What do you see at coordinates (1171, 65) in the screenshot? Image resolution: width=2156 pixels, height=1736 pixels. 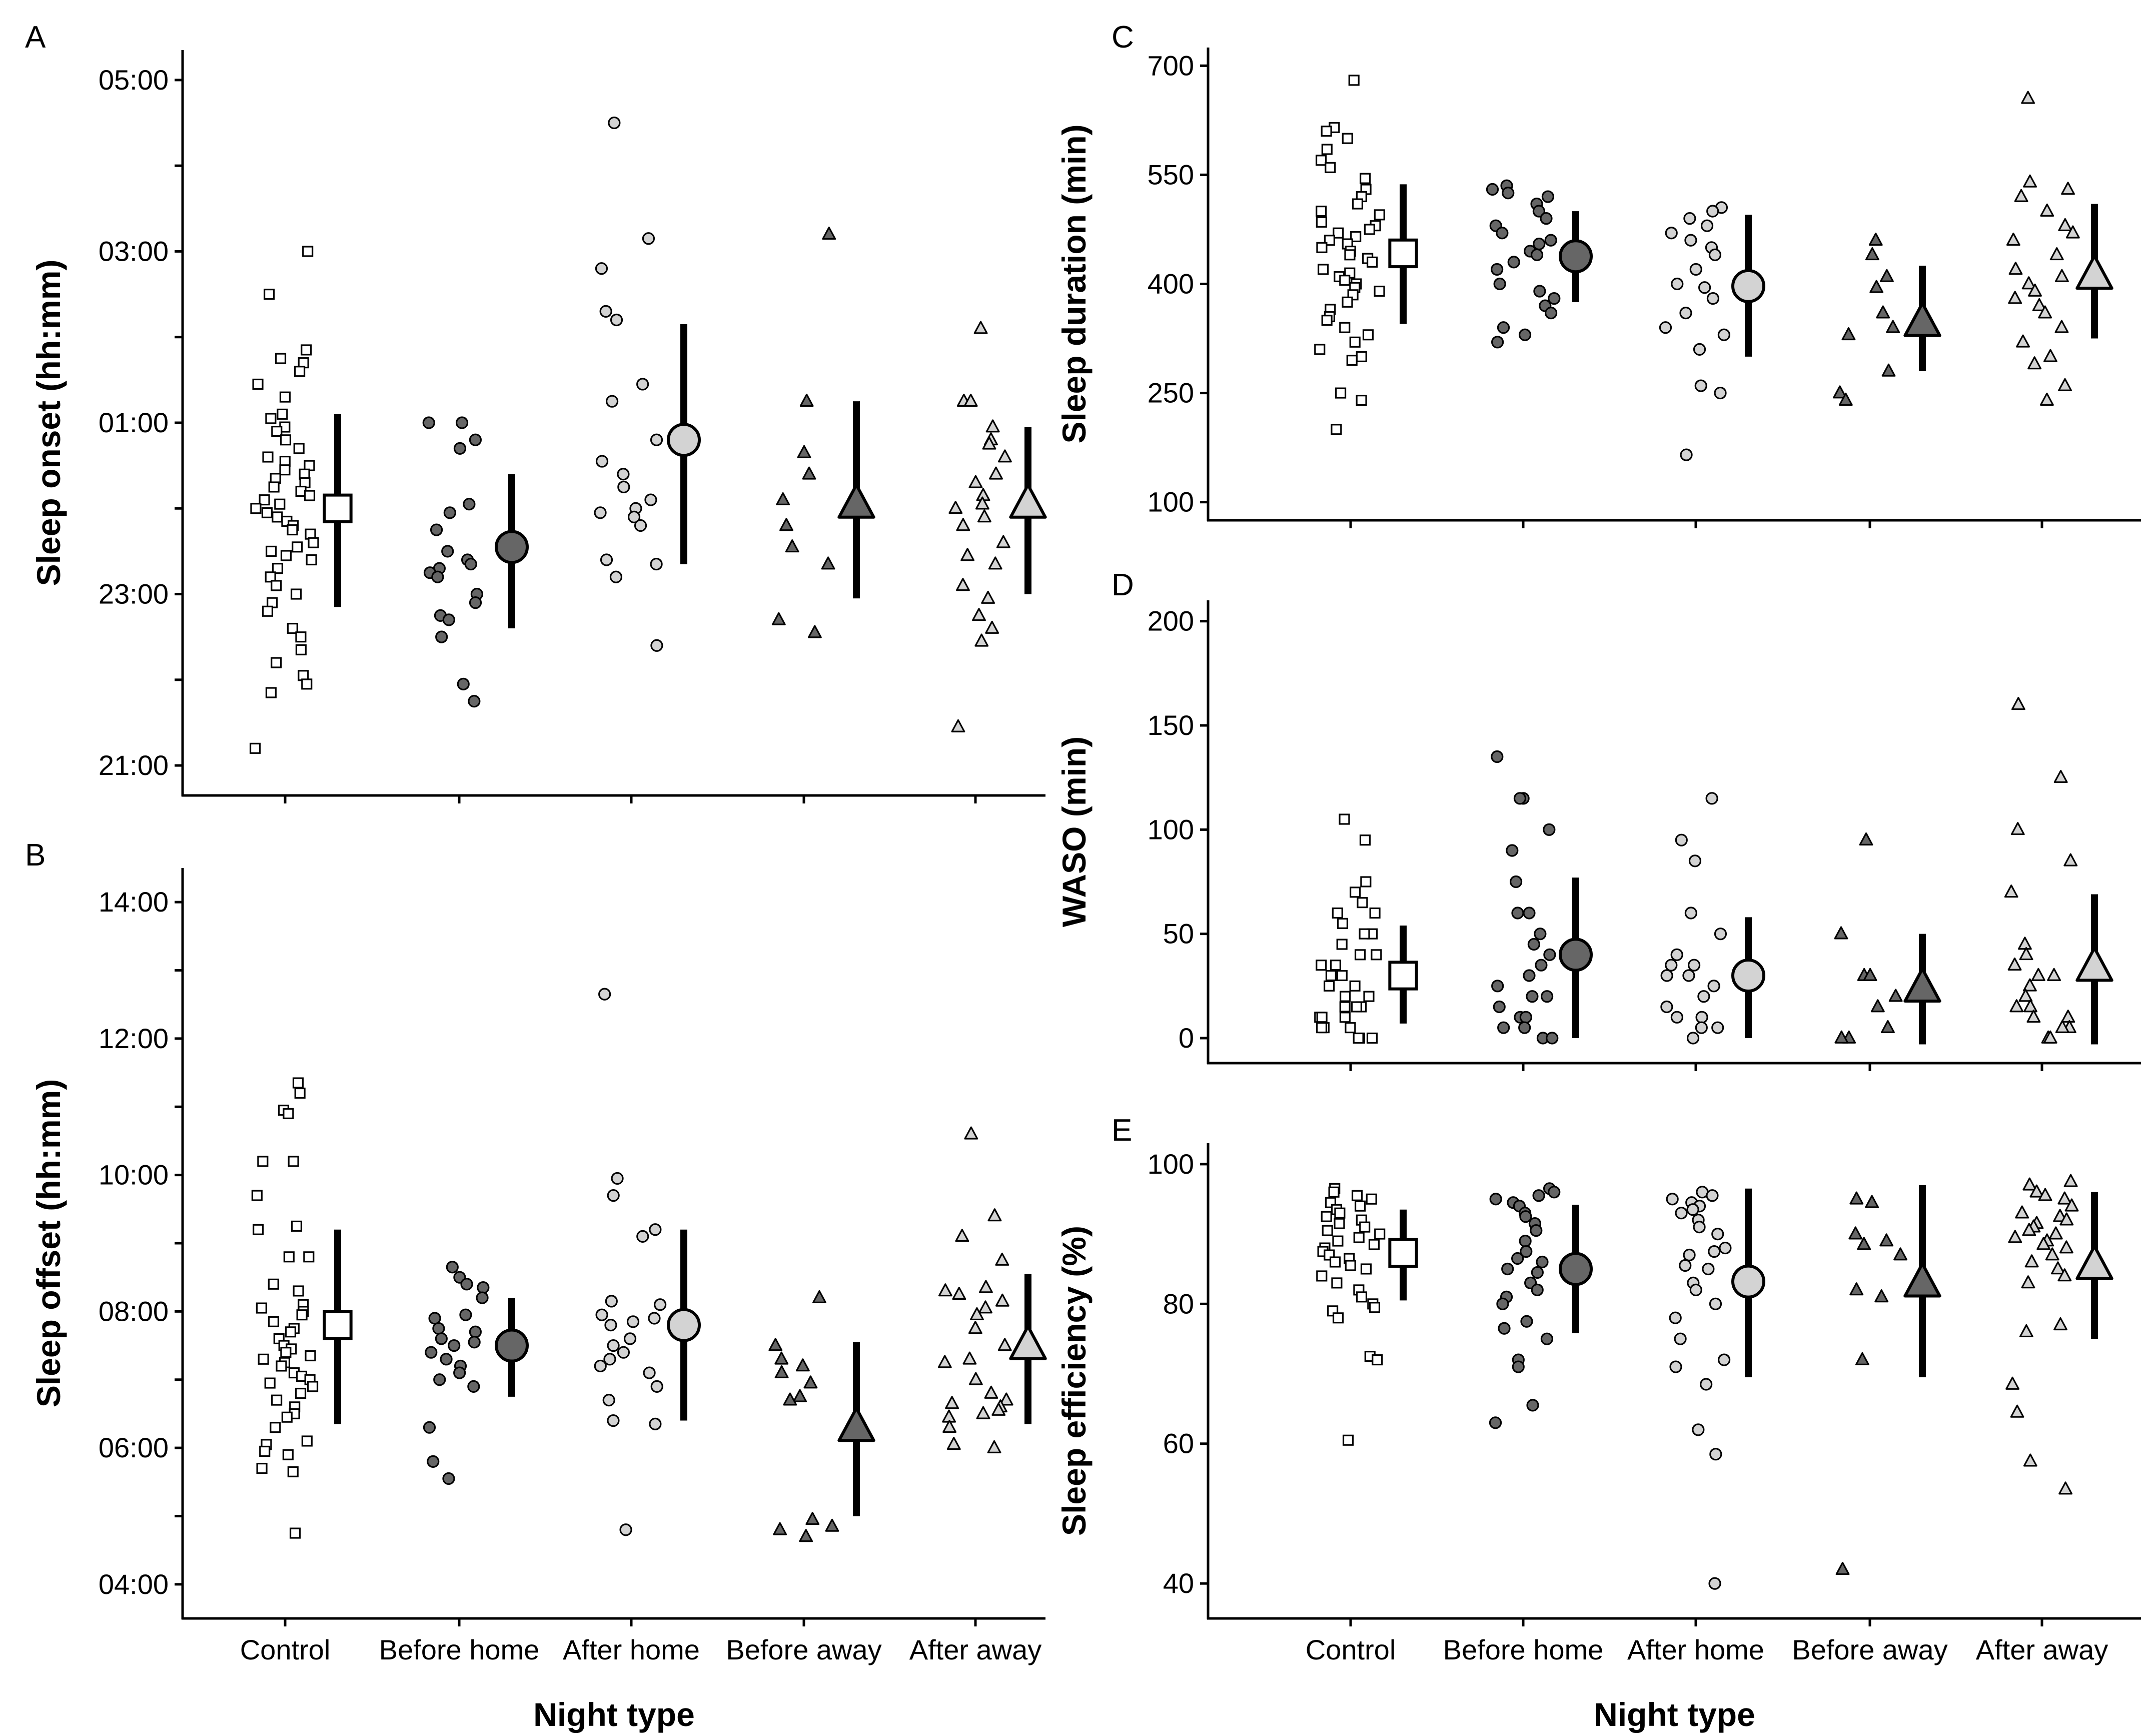 I see `panel-c-y-tick-label: 700` at bounding box center [1171, 65].